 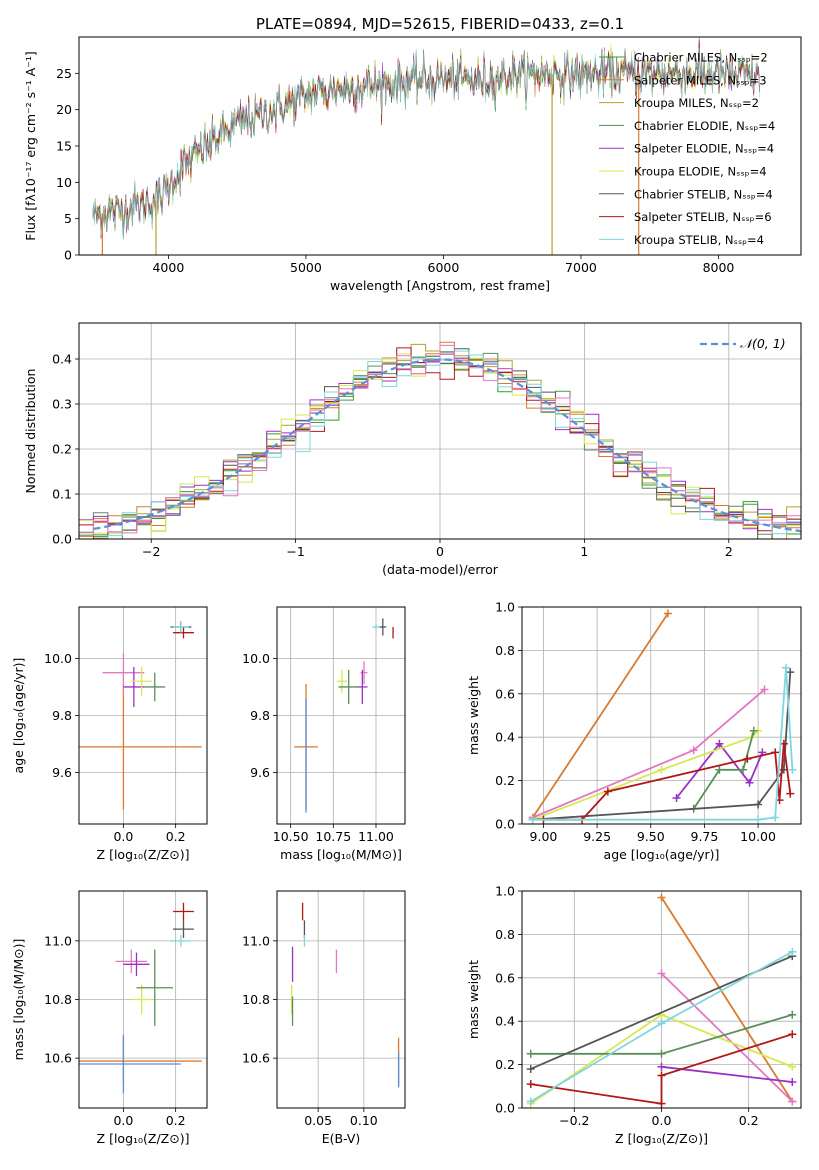 I want to click on legend-entry: Kroupa MILES, Nₛₛₚ=2, so click(x=696, y=103).